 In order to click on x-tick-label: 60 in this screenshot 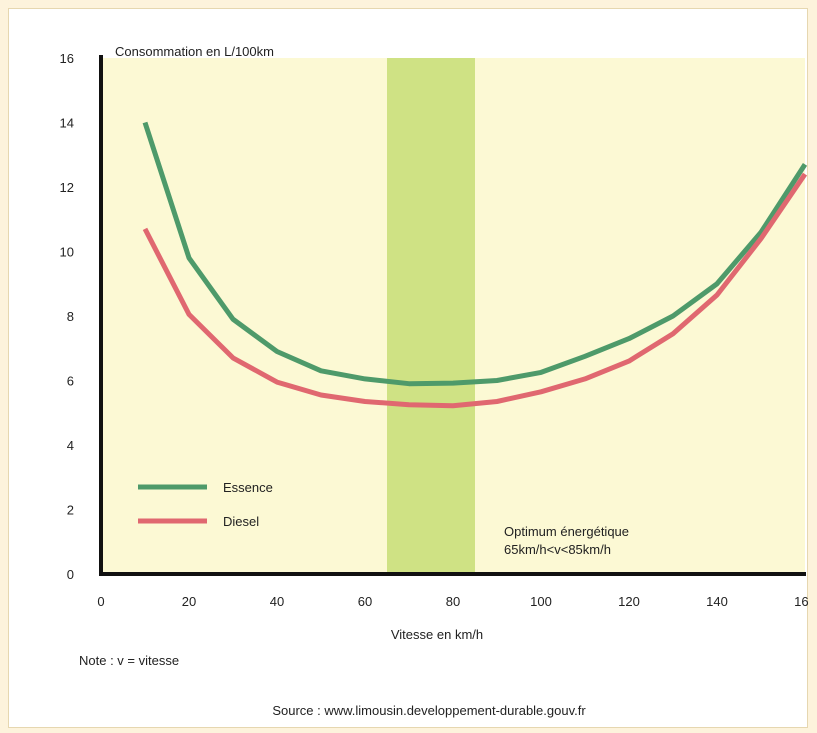, I will do `click(365, 601)`.